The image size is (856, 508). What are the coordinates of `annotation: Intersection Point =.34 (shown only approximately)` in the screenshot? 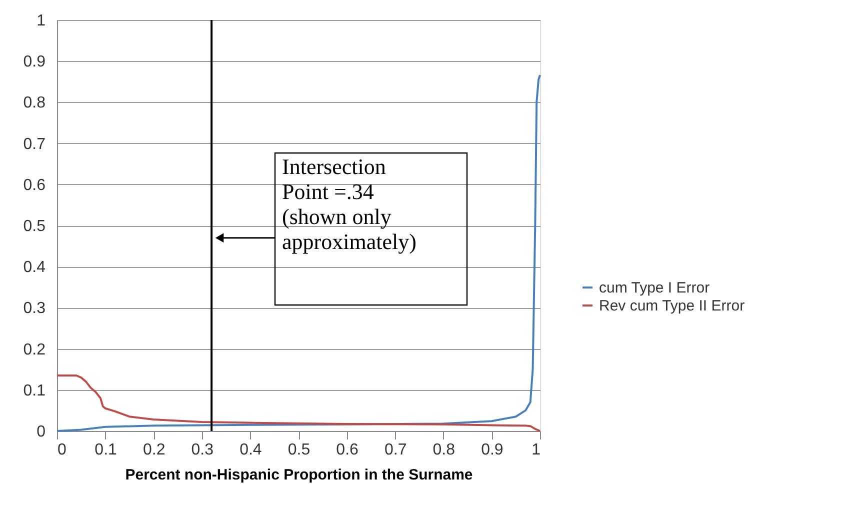 It's located at (349, 204).